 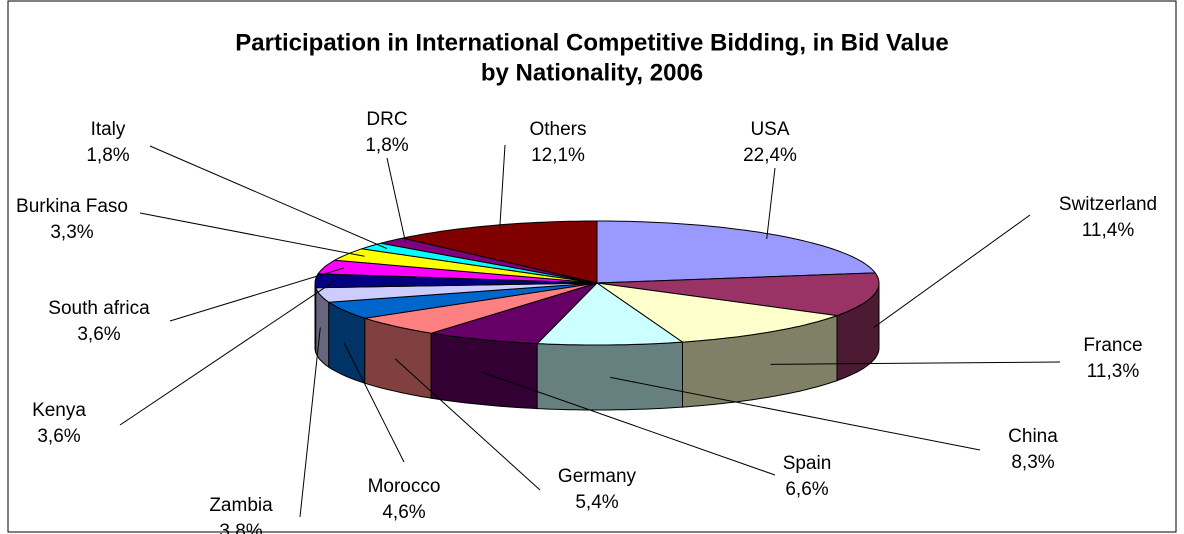 What do you see at coordinates (1113, 371) in the screenshot?
I see `value-label: 11,3%` at bounding box center [1113, 371].